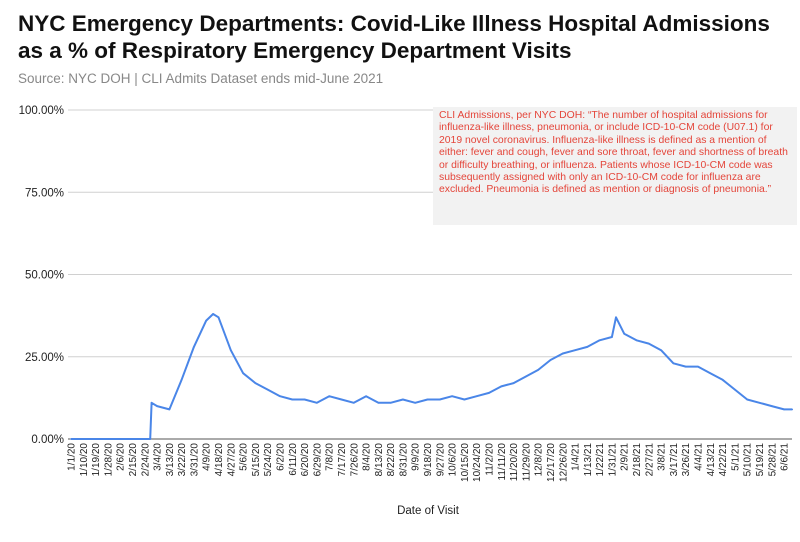 The image size is (800, 542). Describe the element at coordinates (354, 460) in the screenshot. I see `x-tick-label: 7/26/20` at that location.